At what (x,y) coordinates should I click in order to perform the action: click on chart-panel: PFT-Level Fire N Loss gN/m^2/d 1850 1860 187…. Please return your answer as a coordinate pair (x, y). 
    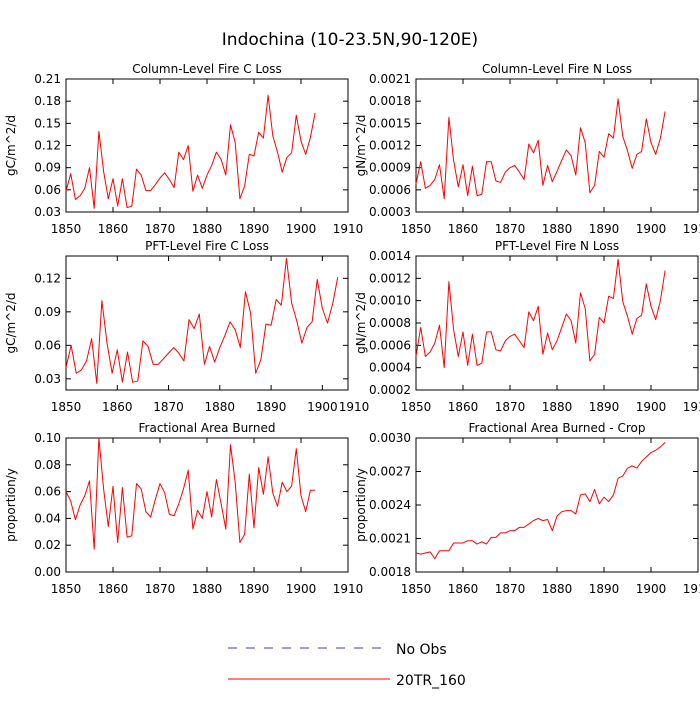
    Looking at the image, I should click on (527, 326).